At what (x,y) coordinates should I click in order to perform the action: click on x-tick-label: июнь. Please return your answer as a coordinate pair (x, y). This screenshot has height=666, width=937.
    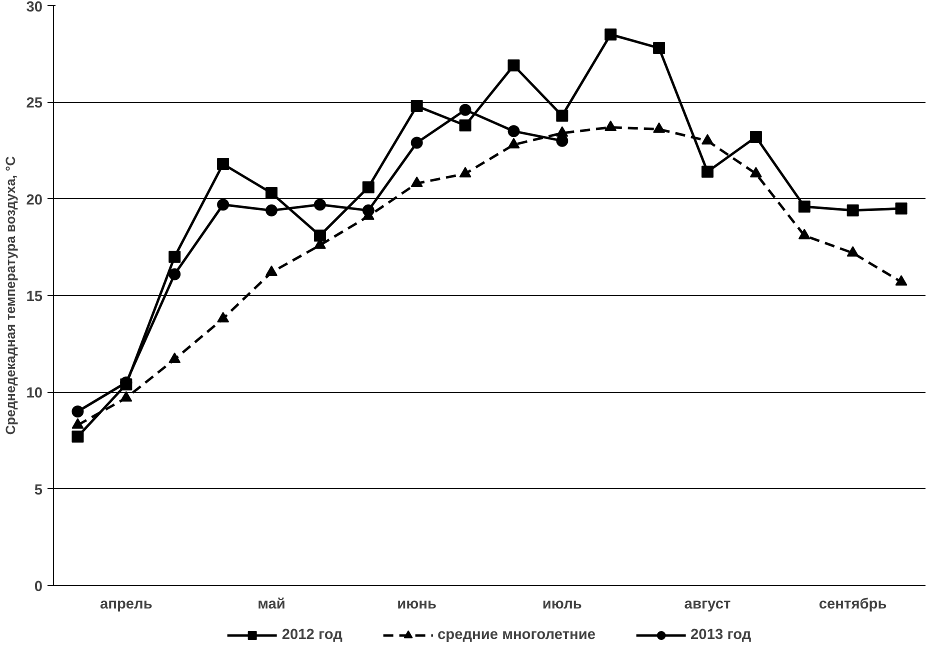
    Looking at the image, I should click on (417, 604).